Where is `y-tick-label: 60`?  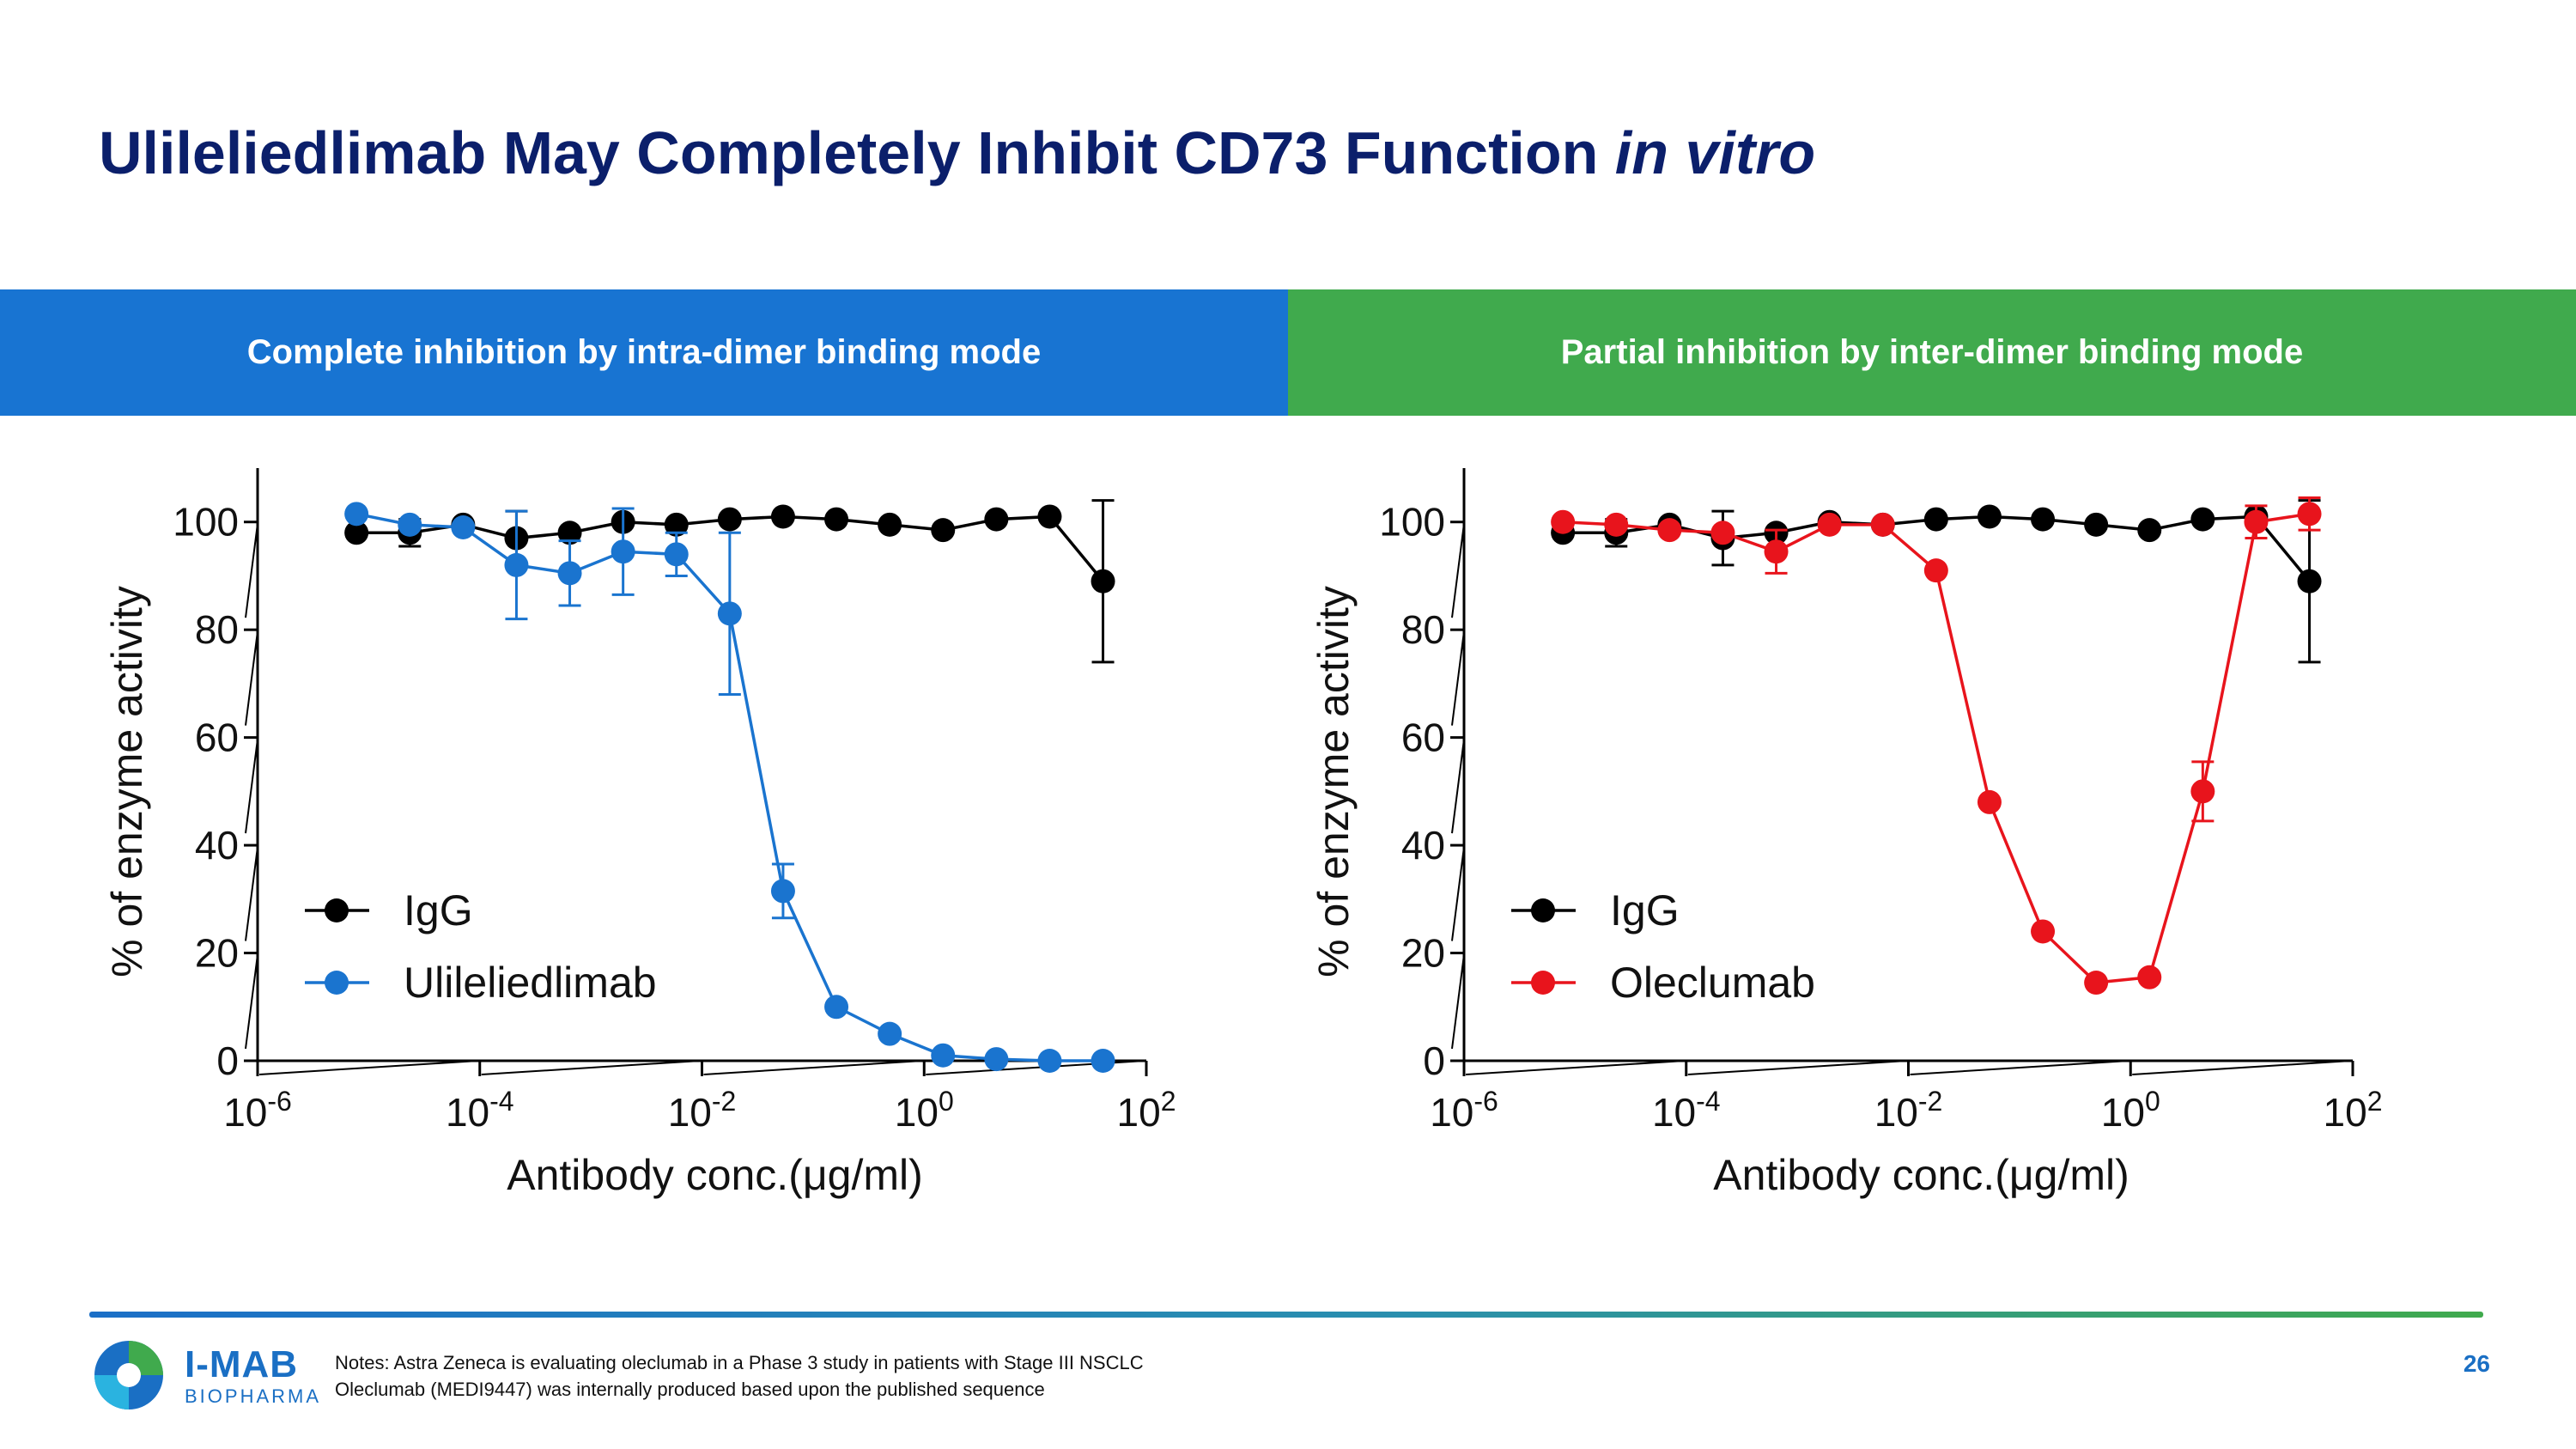
y-tick-label: 60 is located at coordinates (1423, 737).